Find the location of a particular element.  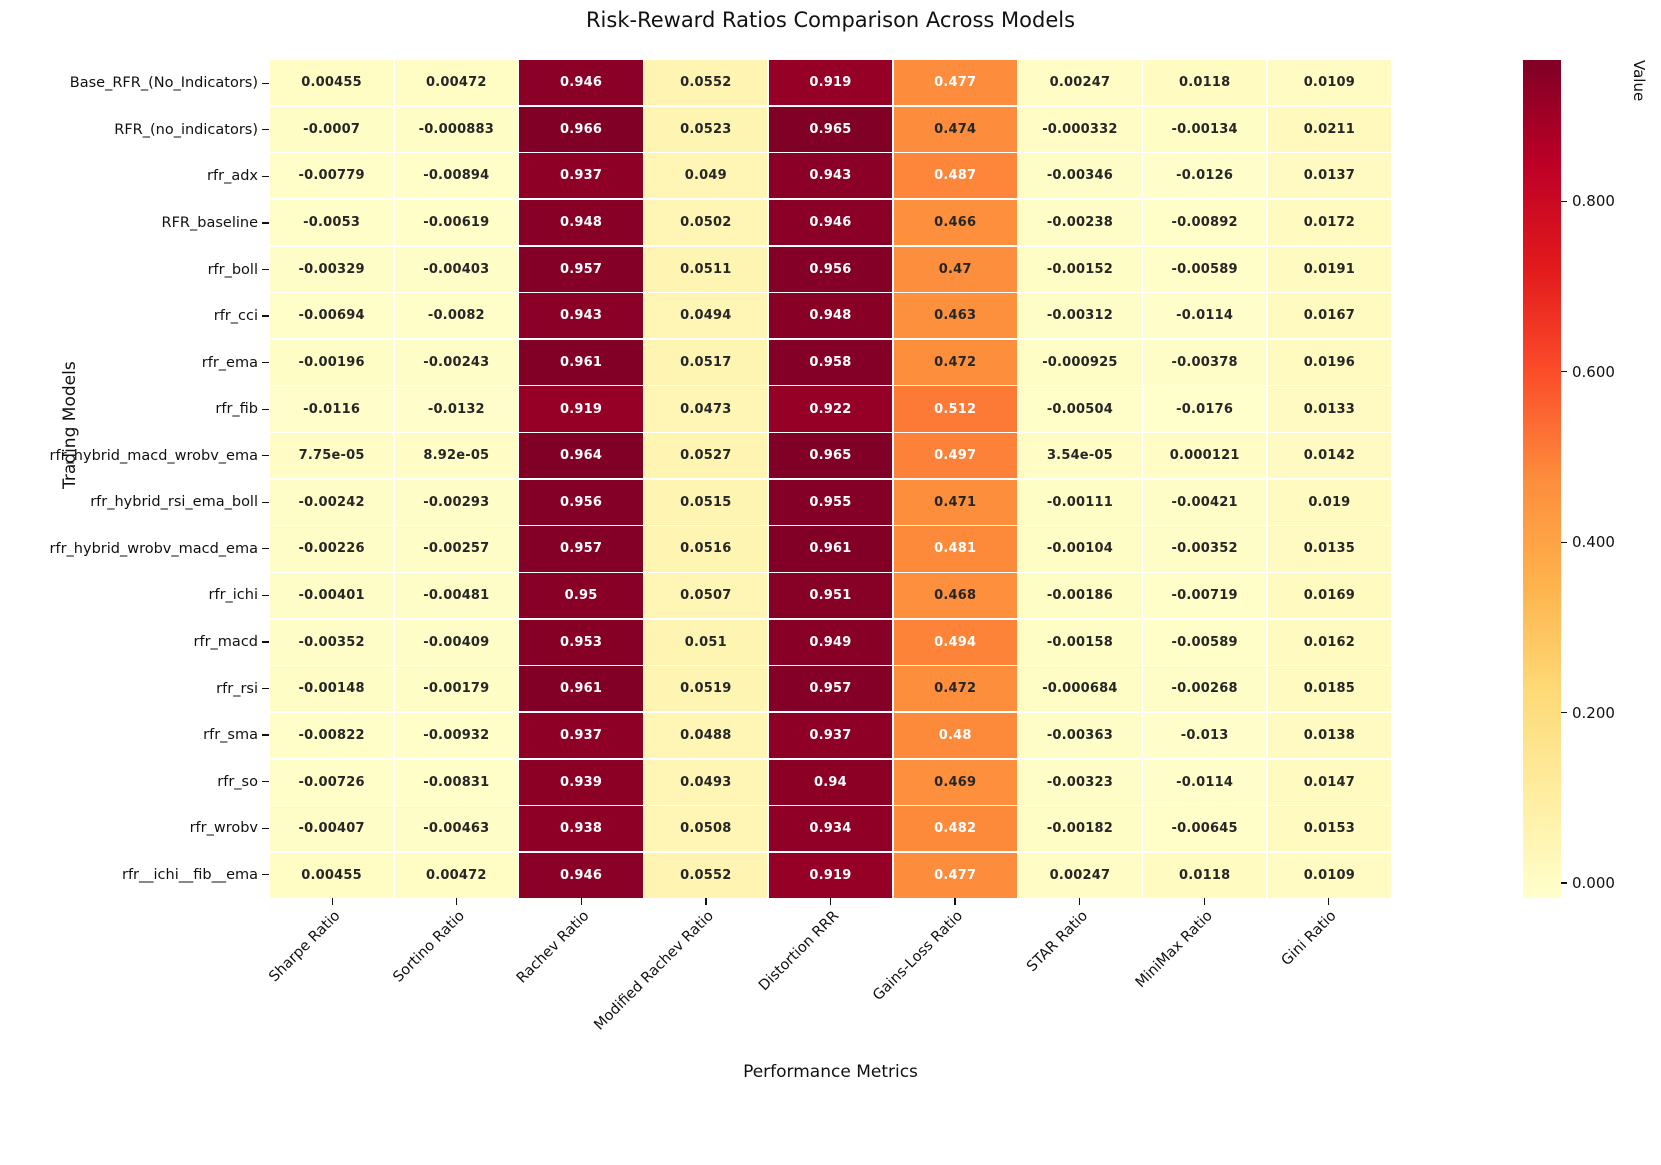

heatmap-cell: -0.00378 is located at coordinates (1205, 362).